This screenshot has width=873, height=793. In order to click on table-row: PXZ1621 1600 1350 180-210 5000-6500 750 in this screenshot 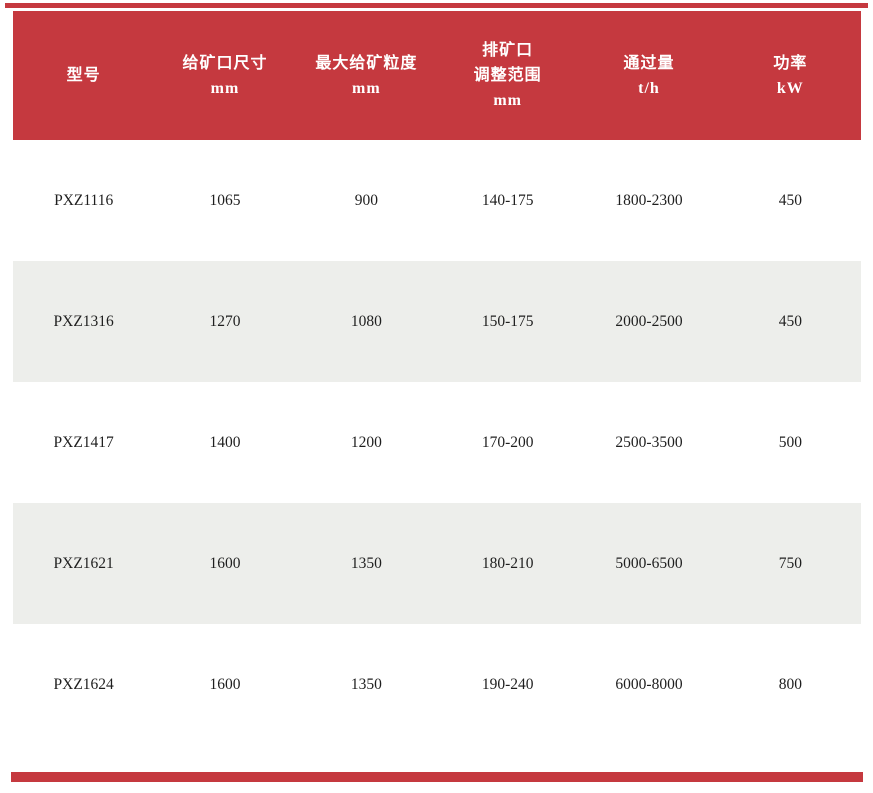, I will do `click(437, 563)`.